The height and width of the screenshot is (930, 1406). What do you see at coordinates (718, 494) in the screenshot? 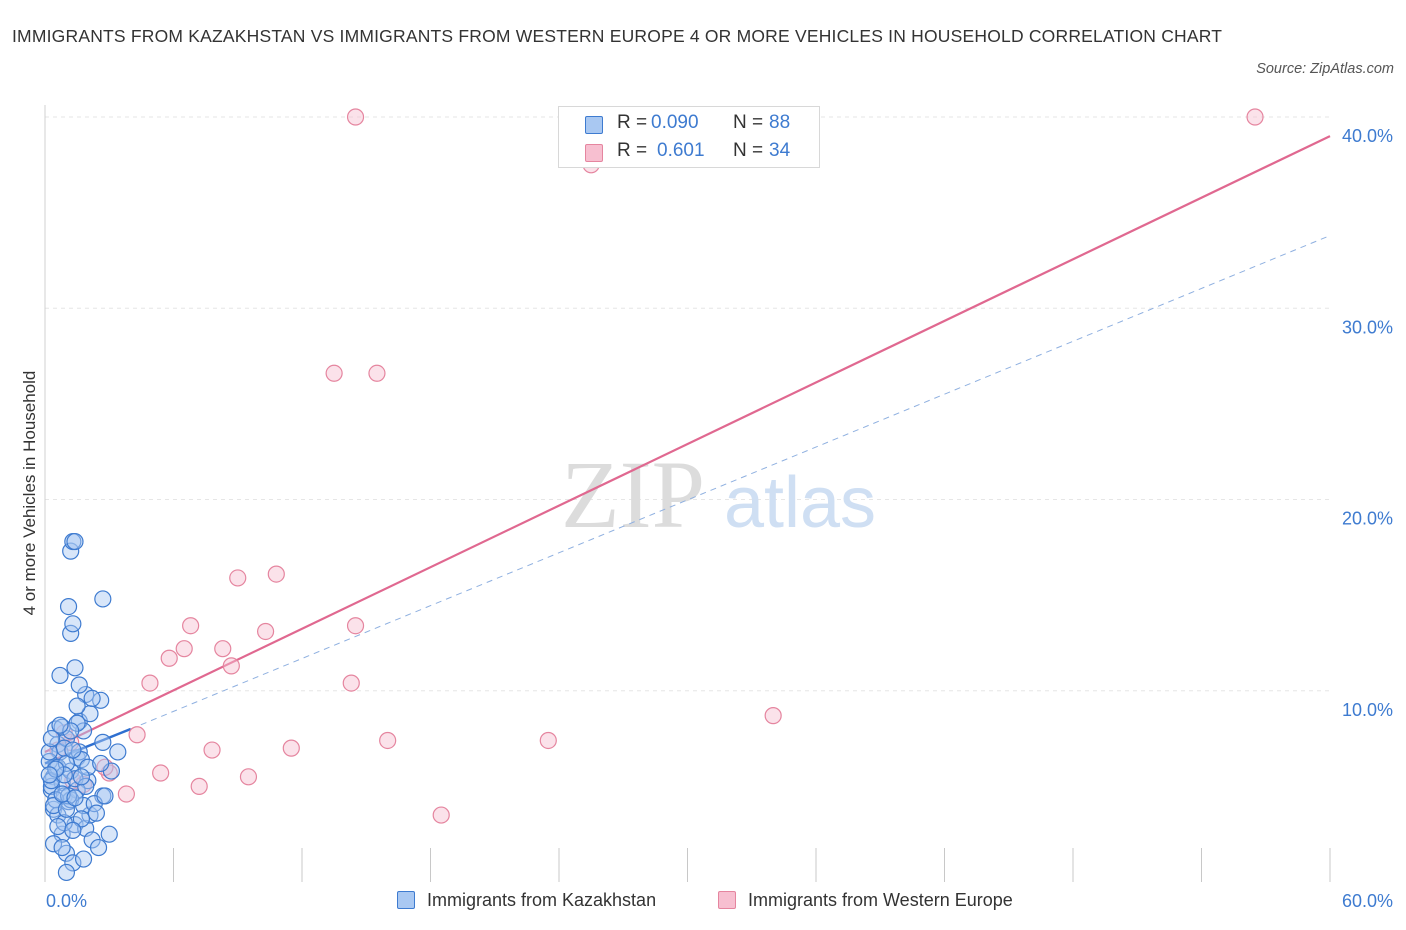
I see `watermark: ZIP atlas` at bounding box center [718, 494].